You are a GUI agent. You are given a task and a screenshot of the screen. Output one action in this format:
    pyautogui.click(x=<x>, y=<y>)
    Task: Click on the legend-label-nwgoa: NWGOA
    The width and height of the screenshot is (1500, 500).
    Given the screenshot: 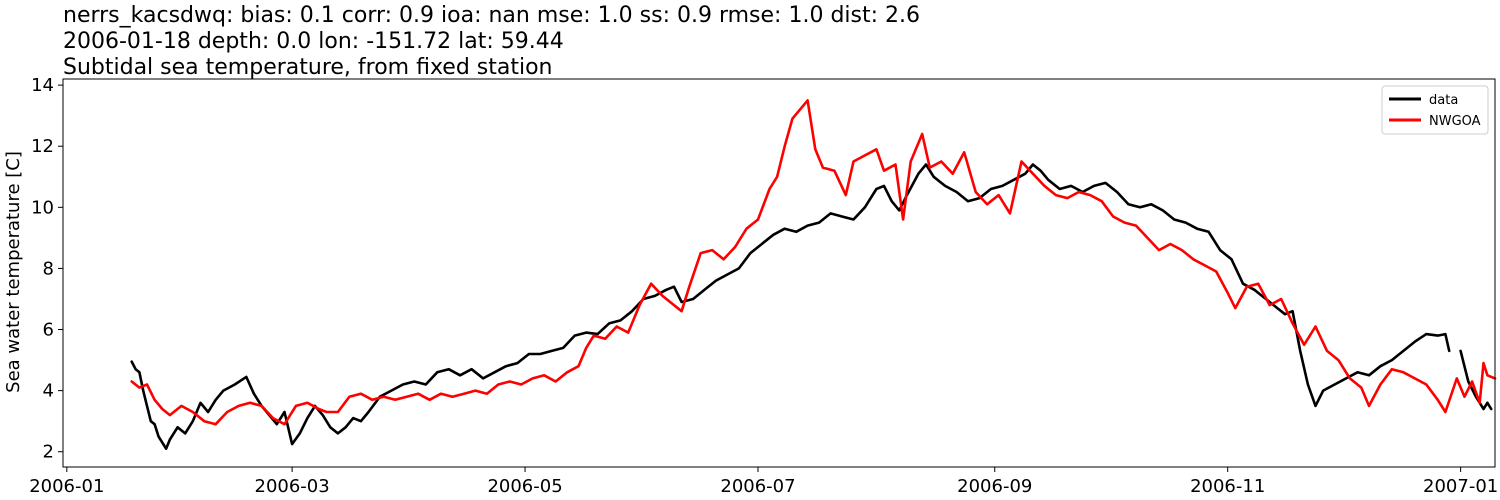 What is the action you would take?
    pyautogui.click(x=1455, y=121)
    